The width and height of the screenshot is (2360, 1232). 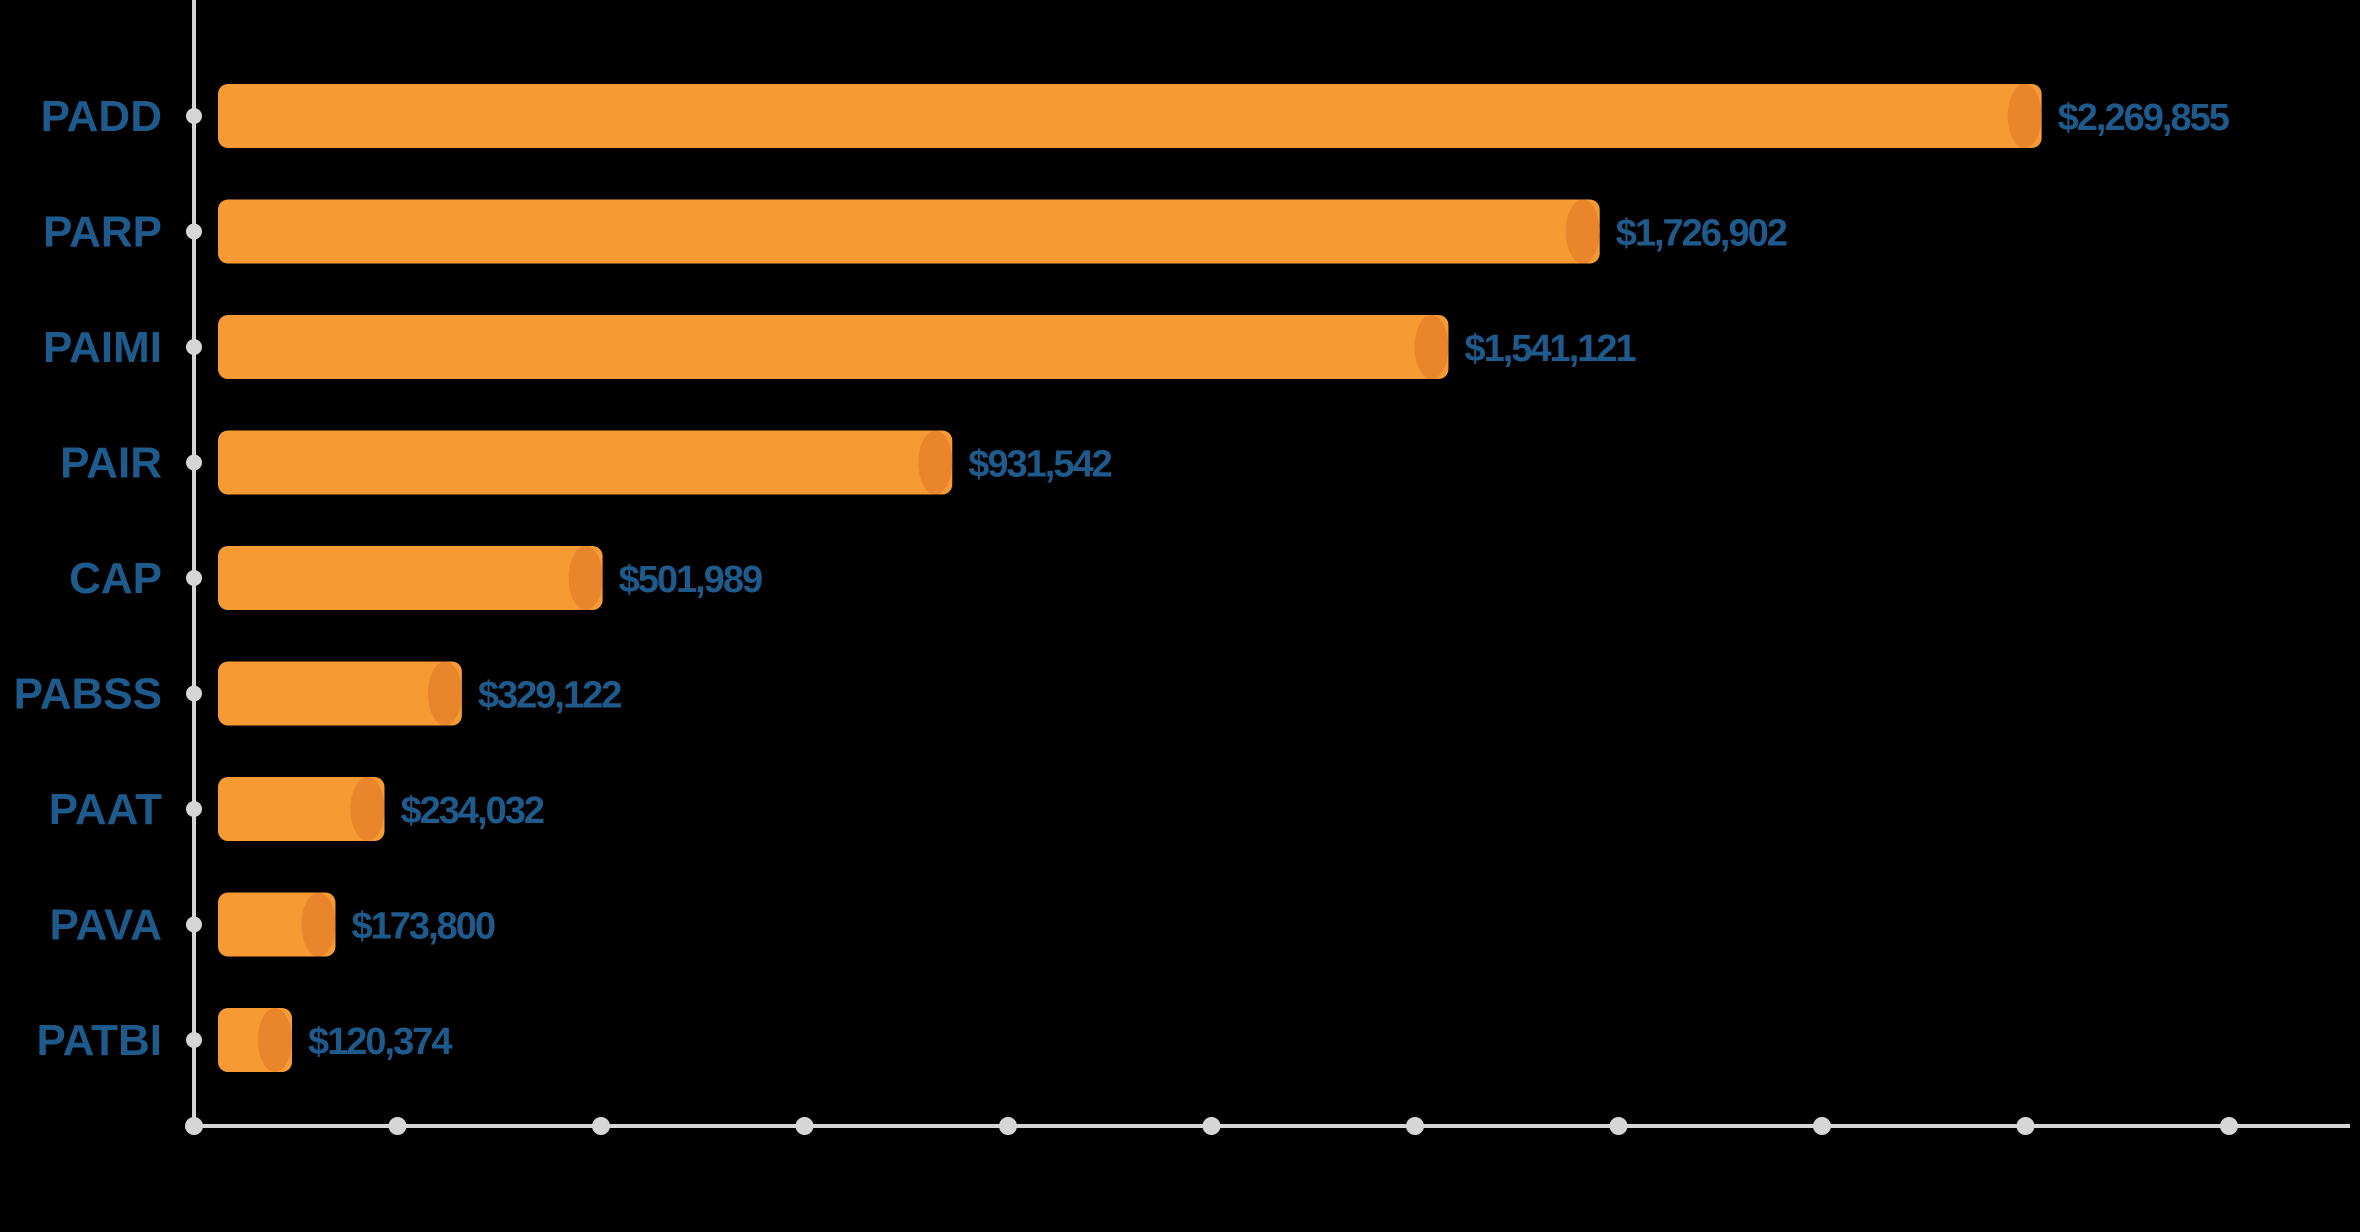 I want to click on bar-paimi, so click(x=833, y=347).